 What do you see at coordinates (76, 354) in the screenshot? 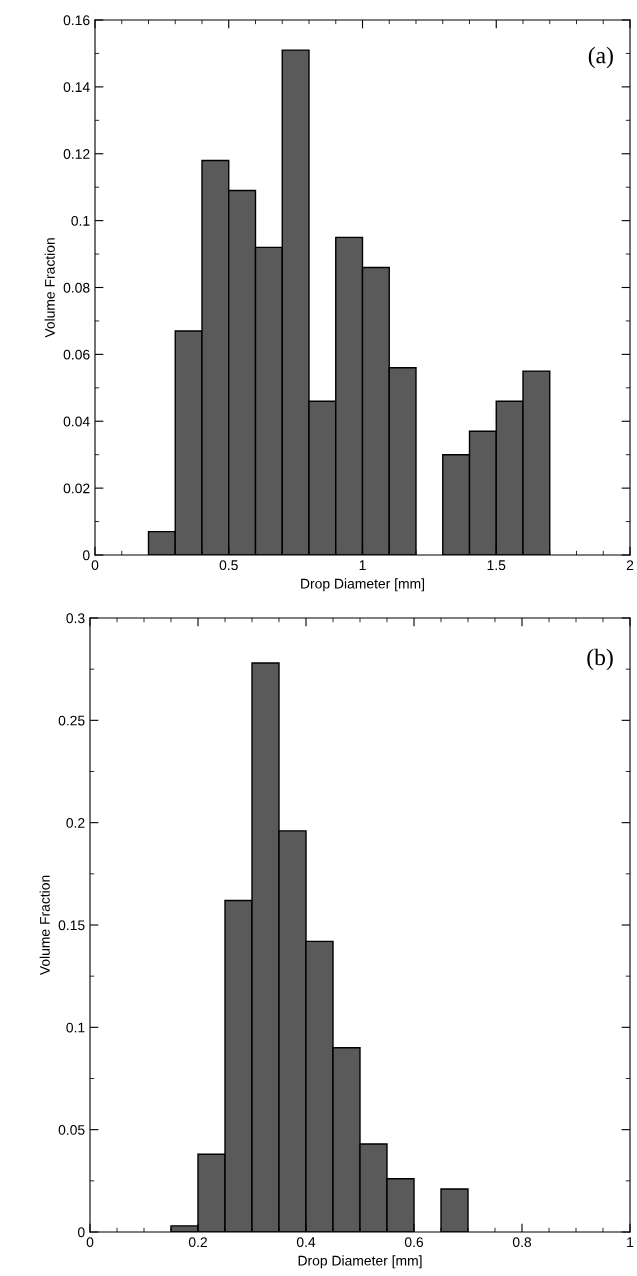
I see `y-tick-label: 0.06` at bounding box center [76, 354].